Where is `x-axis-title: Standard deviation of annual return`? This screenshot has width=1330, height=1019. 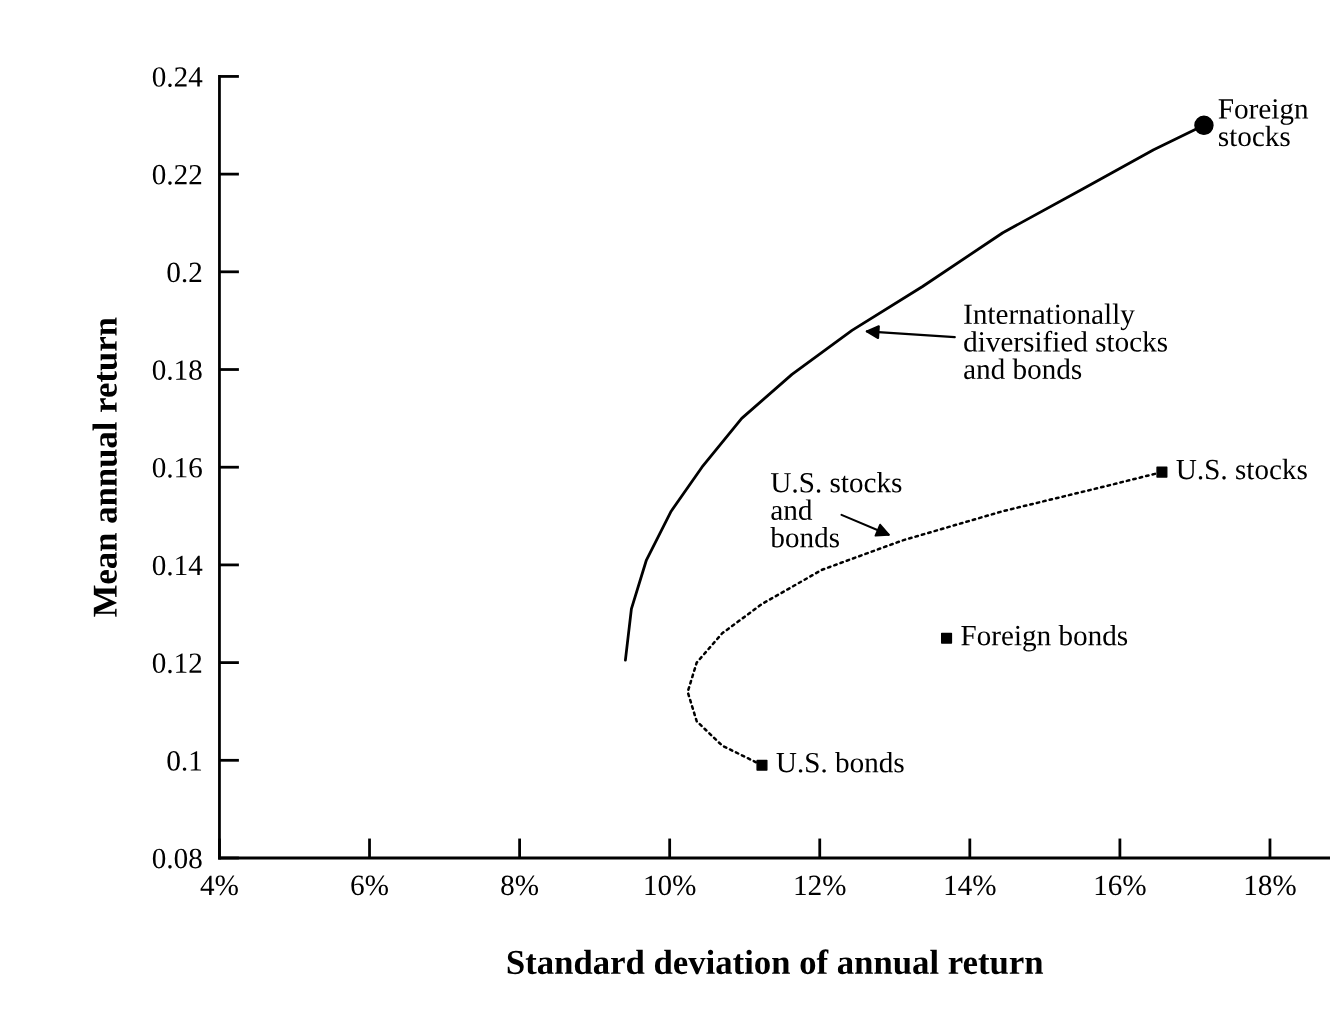
x-axis-title: Standard deviation of annual return is located at coordinates (775, 962).